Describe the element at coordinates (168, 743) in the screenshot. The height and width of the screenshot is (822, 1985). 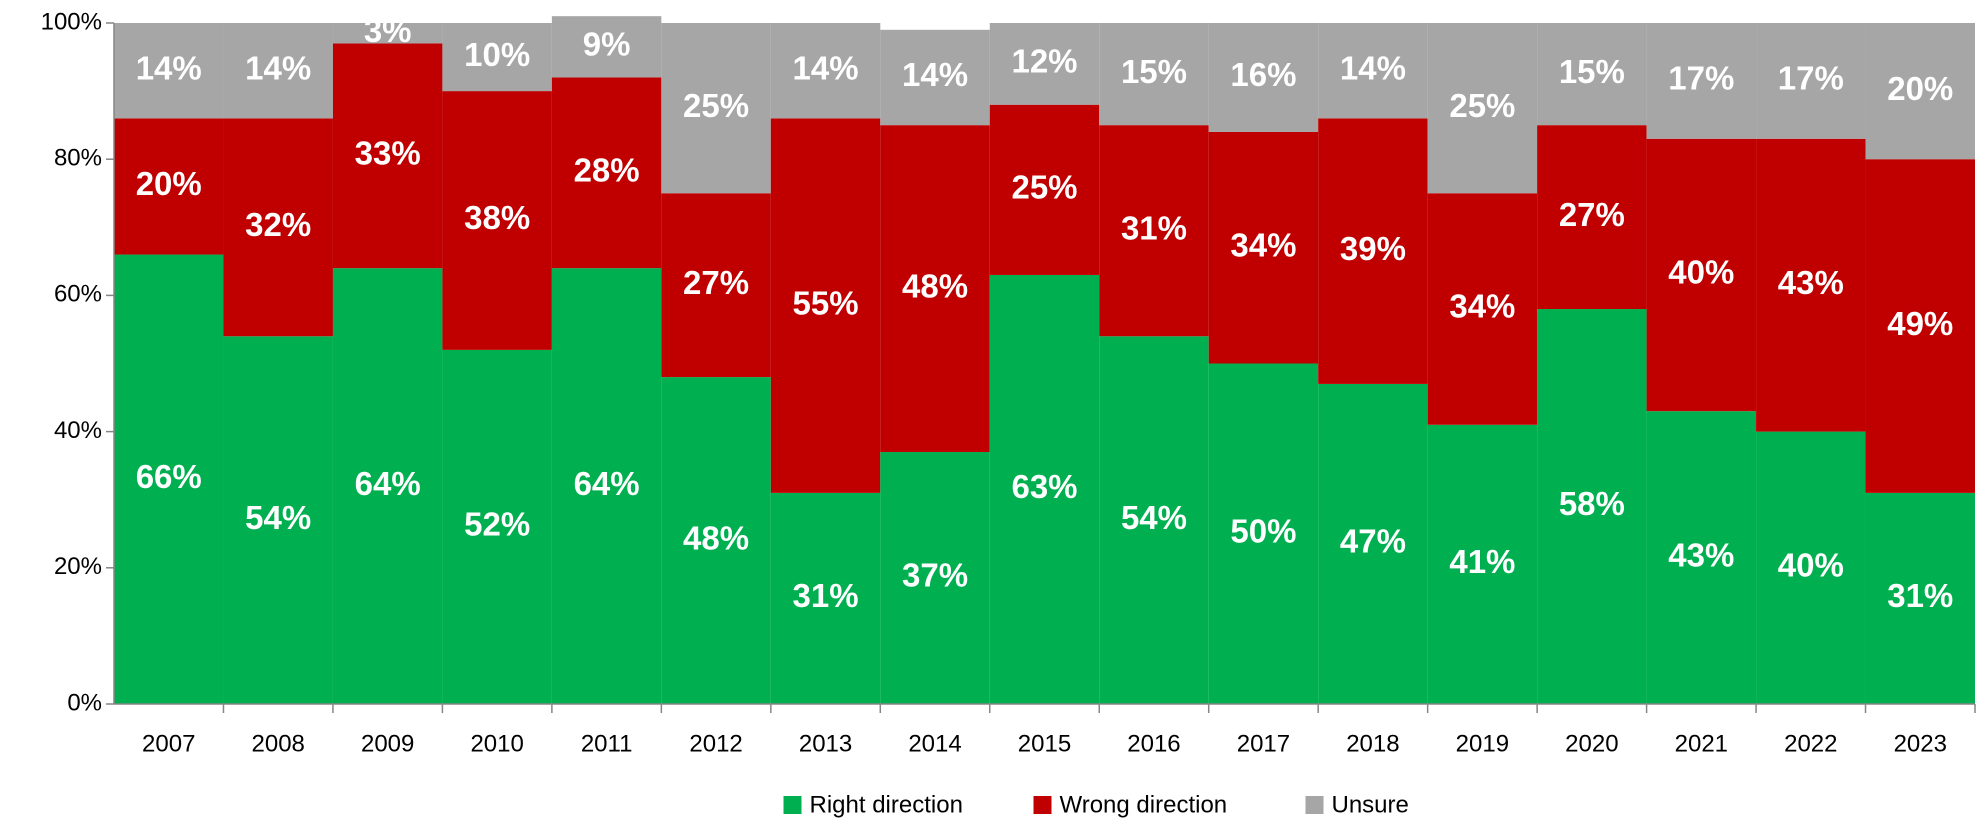
I see `x-tick-label: 2007` at that location.